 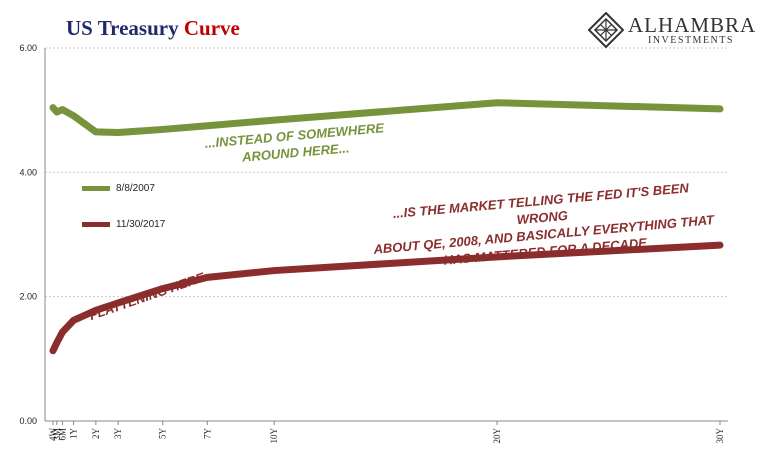 I want to click on logo-name: ALHAMBRA, so click(x=692, y=25).